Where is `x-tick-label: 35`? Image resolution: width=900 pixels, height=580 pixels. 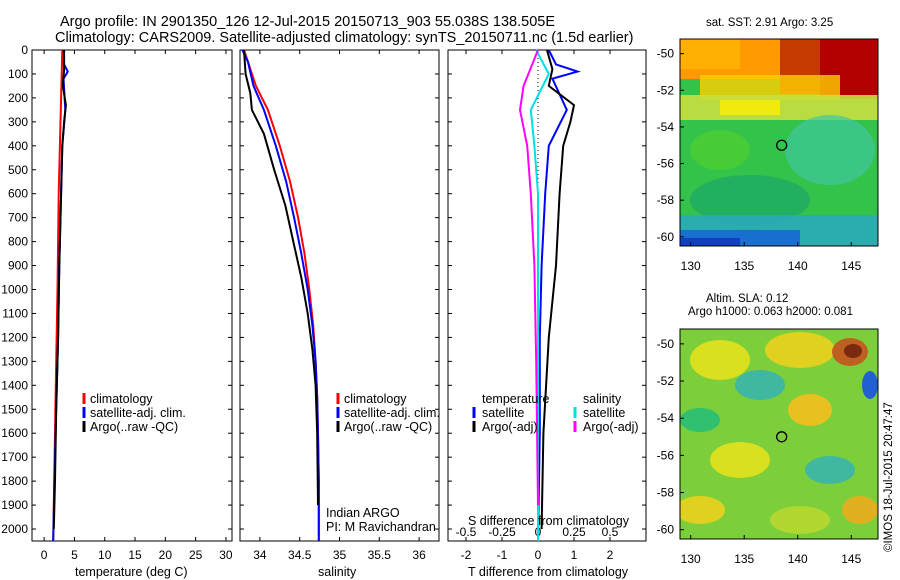 x-tick-label: 35 is located at coordinates (340, 555).